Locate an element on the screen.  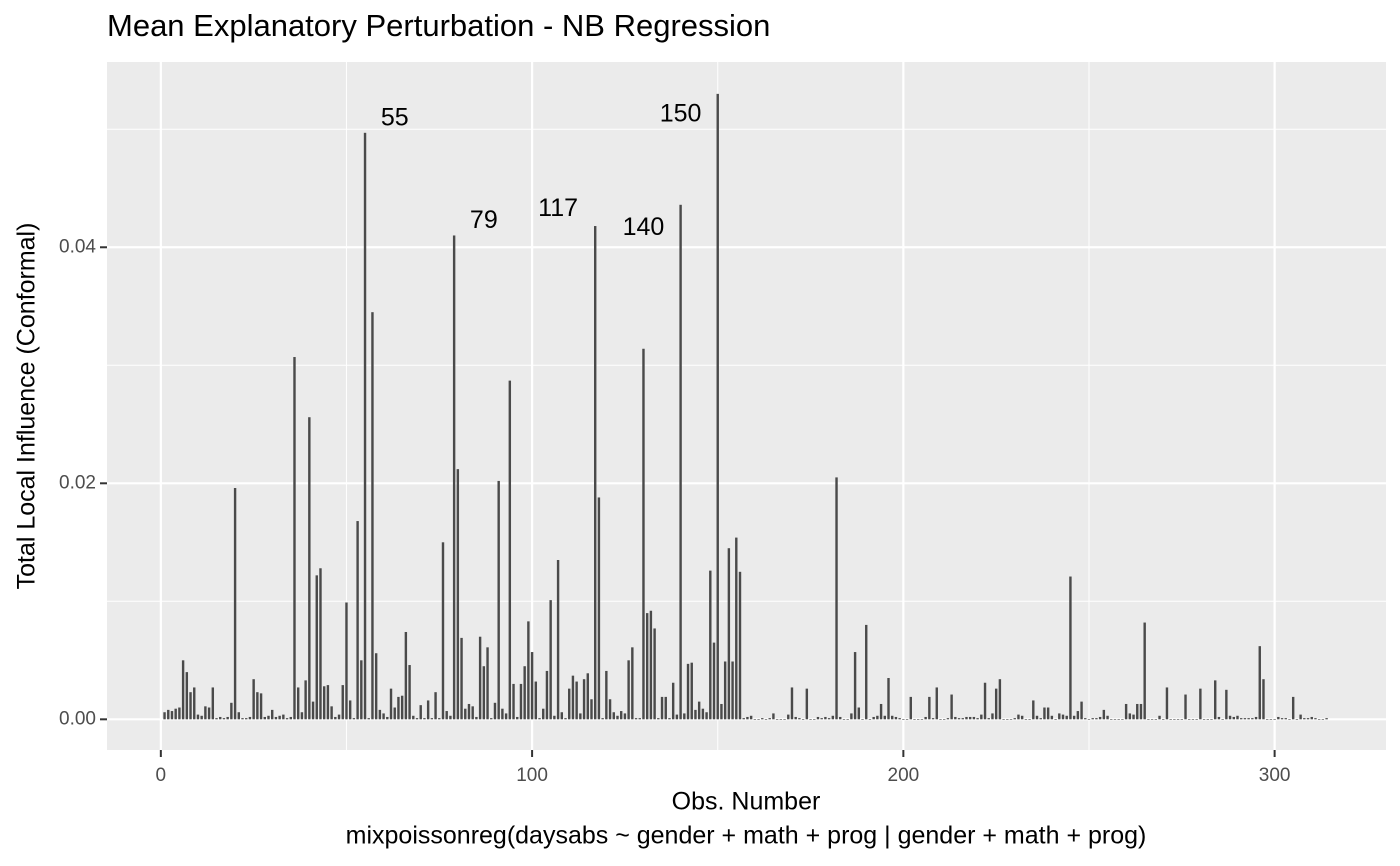
x-tick-label: 0 is located at coordinates (161, 775).